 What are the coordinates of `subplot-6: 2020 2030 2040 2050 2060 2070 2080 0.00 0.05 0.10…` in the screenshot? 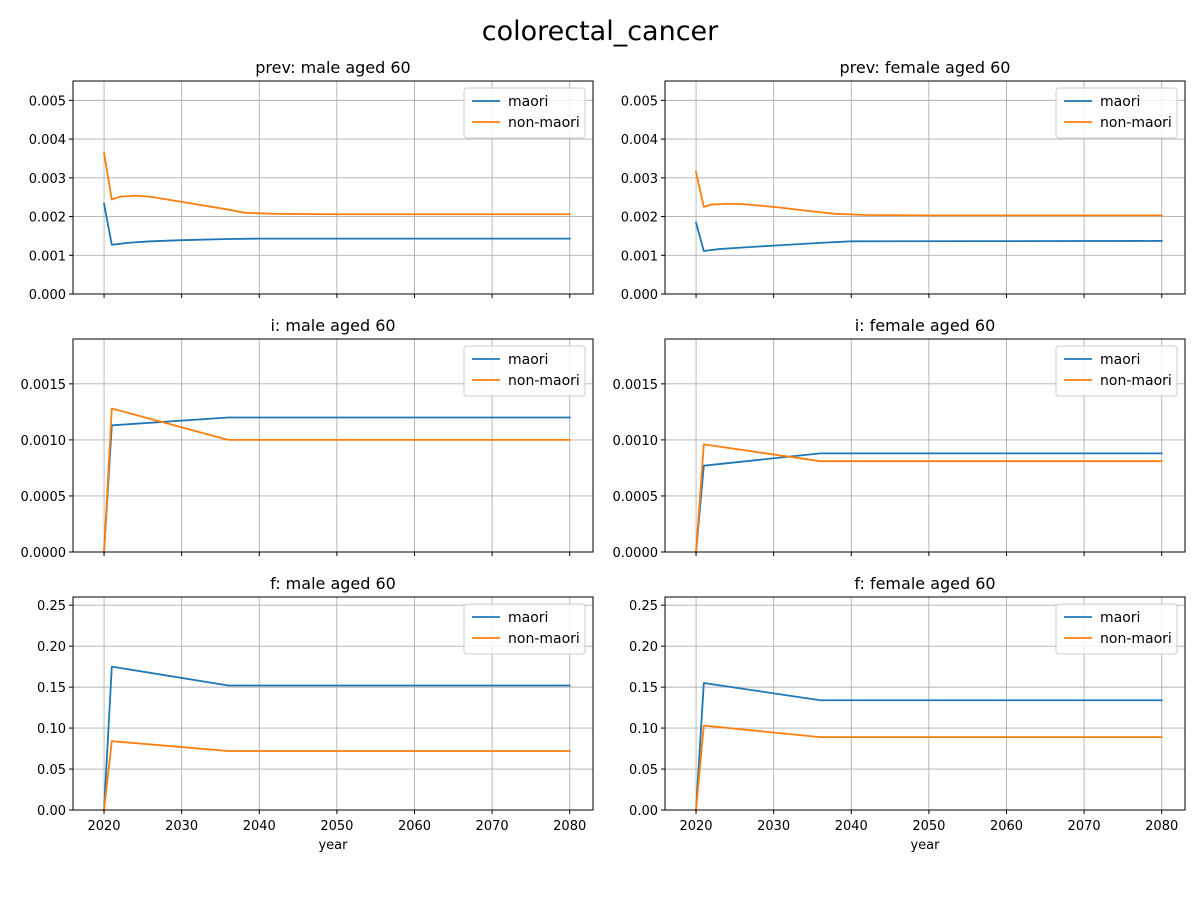 It's located at (907, 713).